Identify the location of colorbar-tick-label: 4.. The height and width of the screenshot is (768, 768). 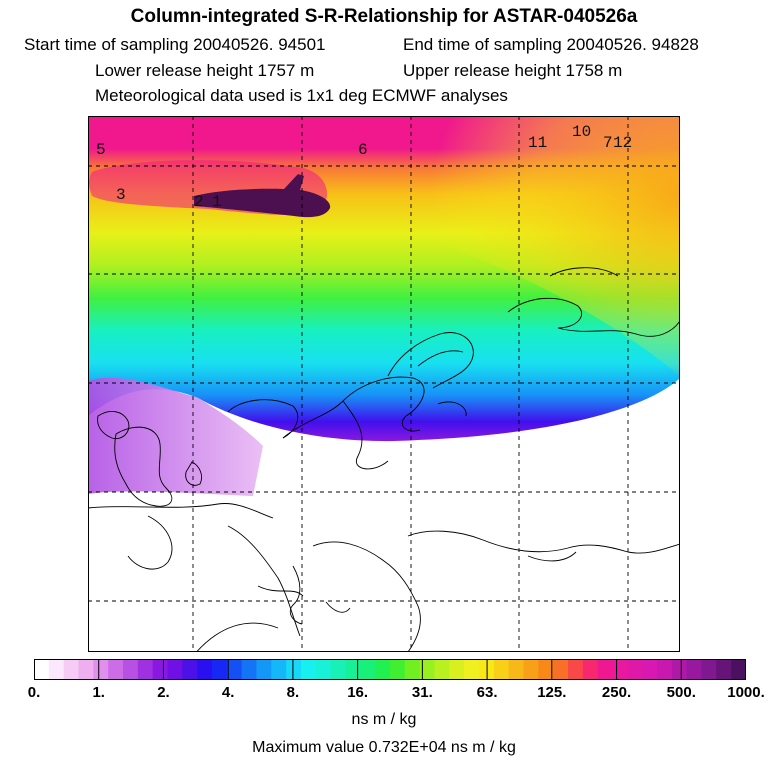
(228, 692).